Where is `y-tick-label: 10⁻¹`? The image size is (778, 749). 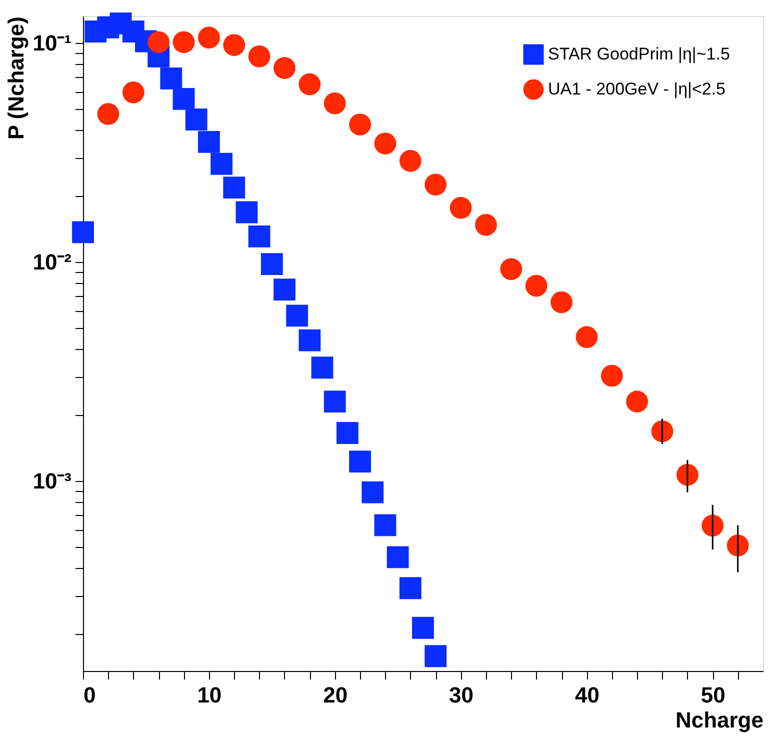 y-tick-label: 10⁻¹ is located at coordinates (52, 43).